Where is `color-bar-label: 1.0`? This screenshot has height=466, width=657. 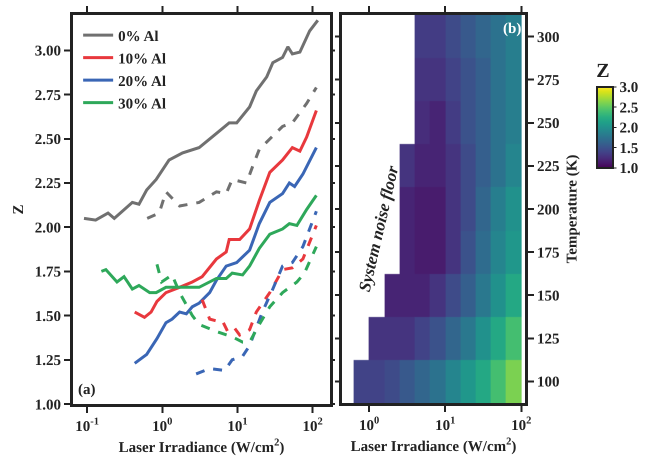 color-bar-label: 1.0 is located at coordinates (629, 169).